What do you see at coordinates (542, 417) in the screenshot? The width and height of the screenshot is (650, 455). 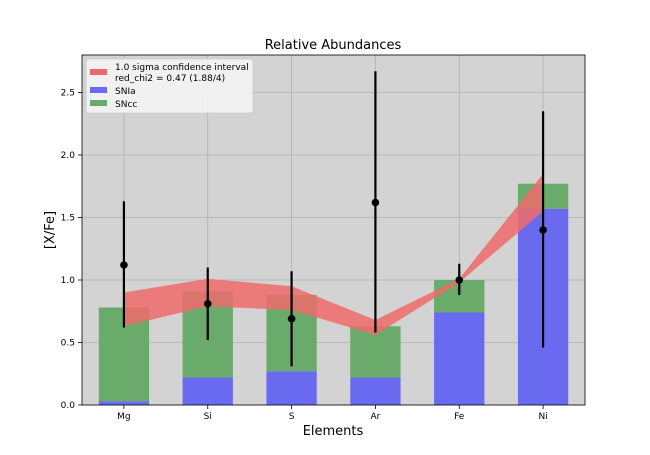 I see `x-tick-label-ni: Ni` at bounding box center [542, 417].